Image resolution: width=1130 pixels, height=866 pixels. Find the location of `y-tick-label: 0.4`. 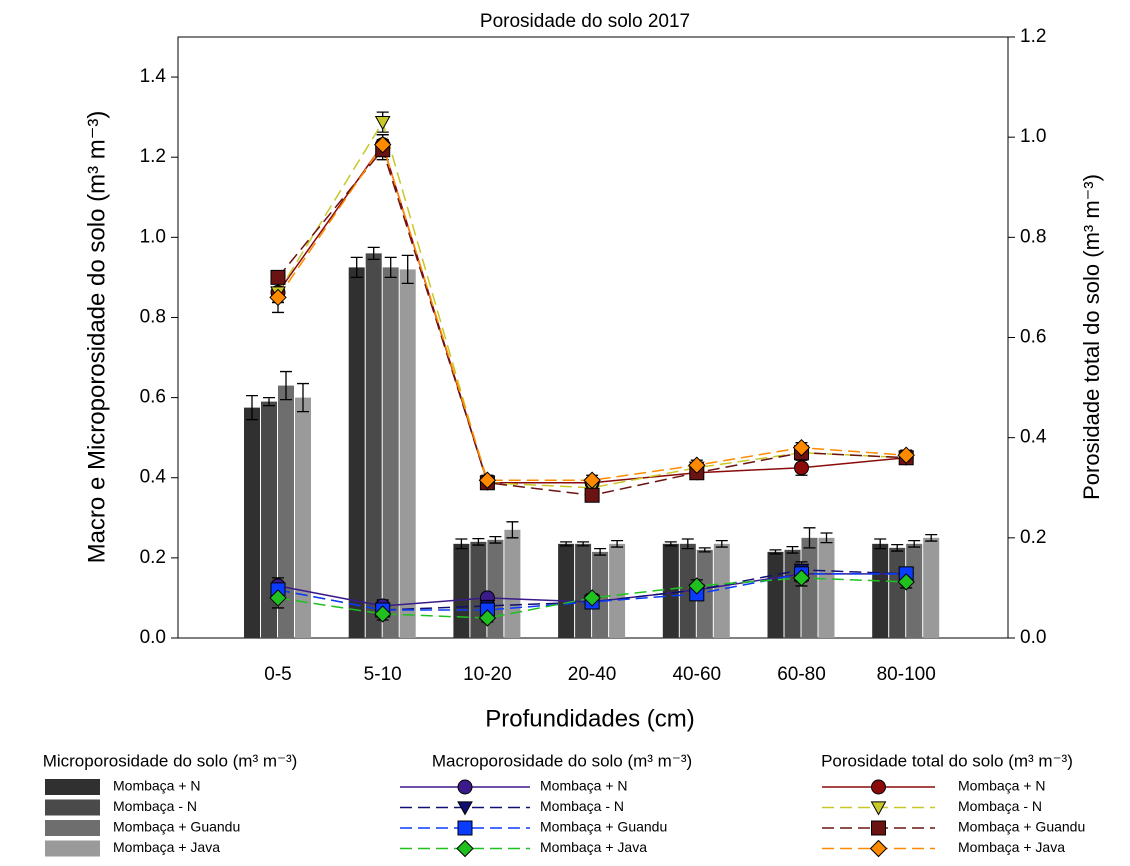

y-tick-label: 0.4 is located at coordinates (153, 477).